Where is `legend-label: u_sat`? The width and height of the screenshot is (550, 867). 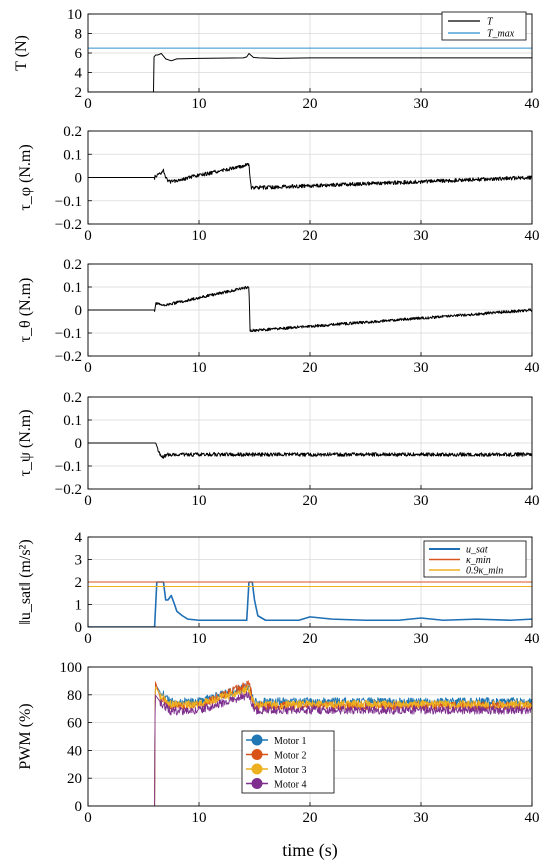
legend-label: u_sat is located at coordinates (477, 550).